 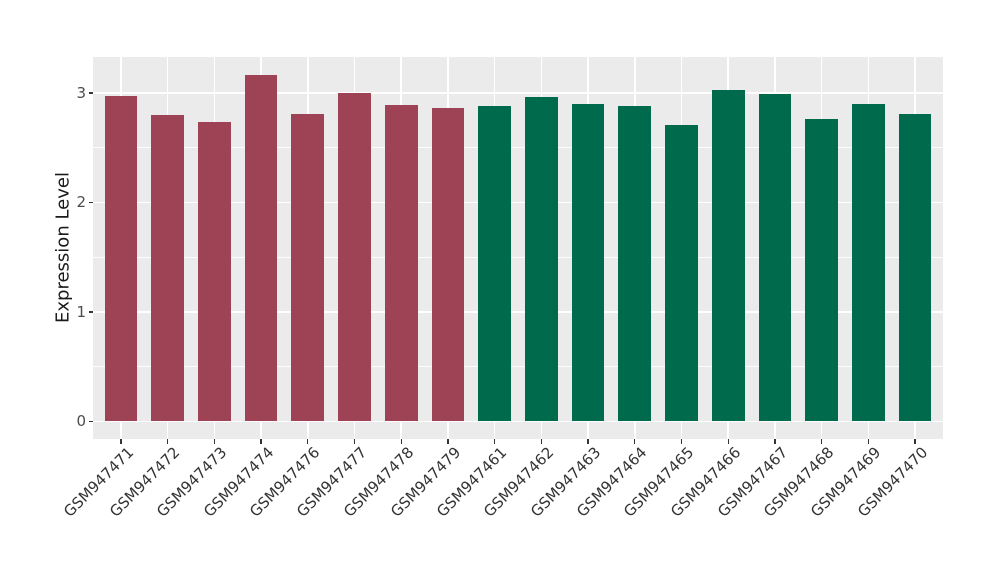 I want to click on bar-GSM947479, so click(x=448, y=265).